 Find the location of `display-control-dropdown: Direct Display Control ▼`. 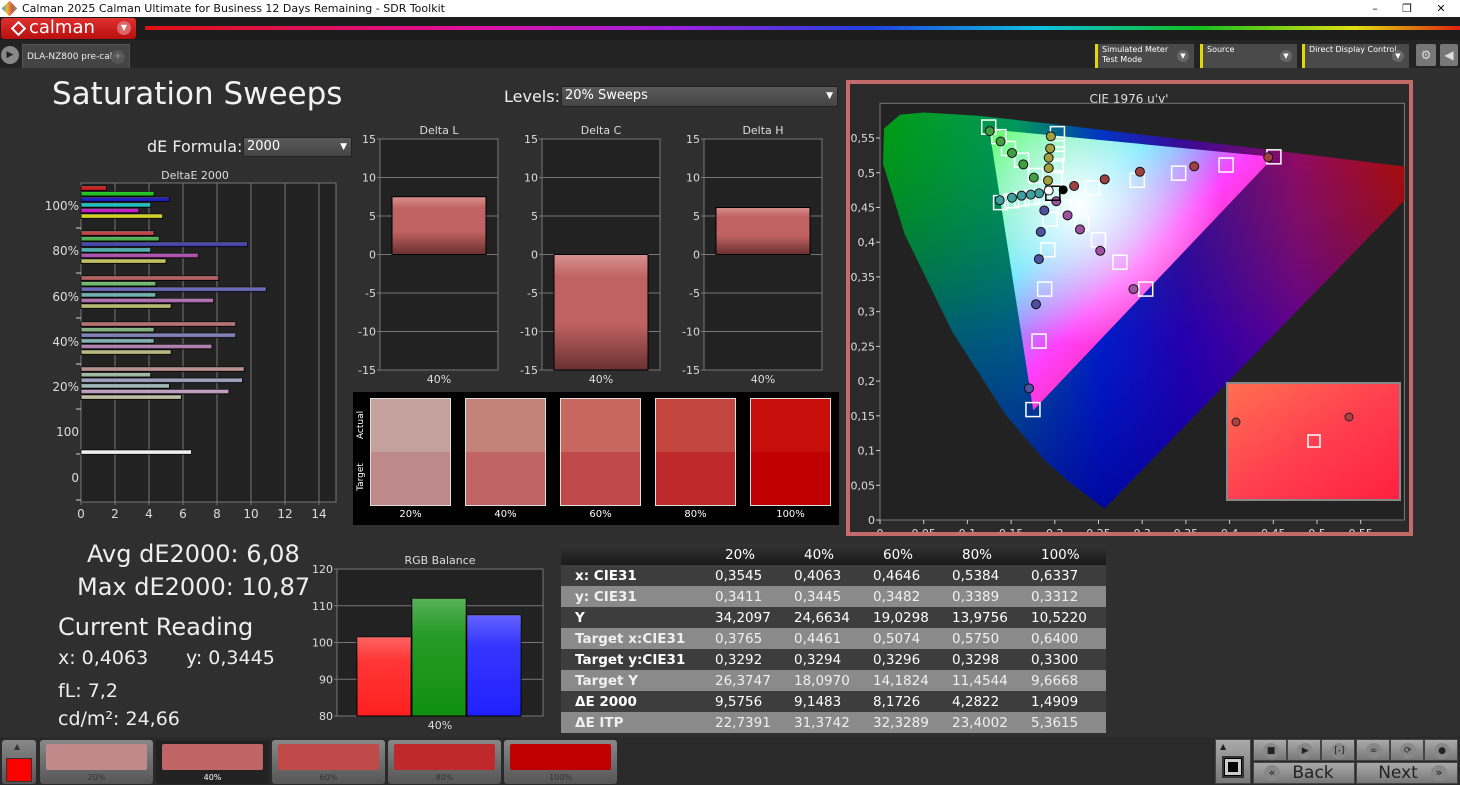

display-control-dropdown: Direct Display Control ▼ is located at coordinates (1355, 56).